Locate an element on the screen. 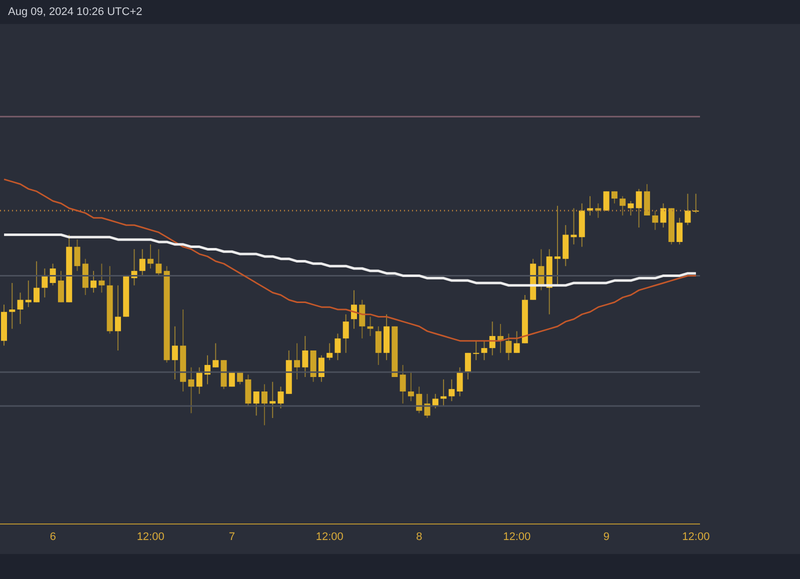 This screenshot has width=800, height=579. x-tick-label: 7 is located at coordinates (232, 536).